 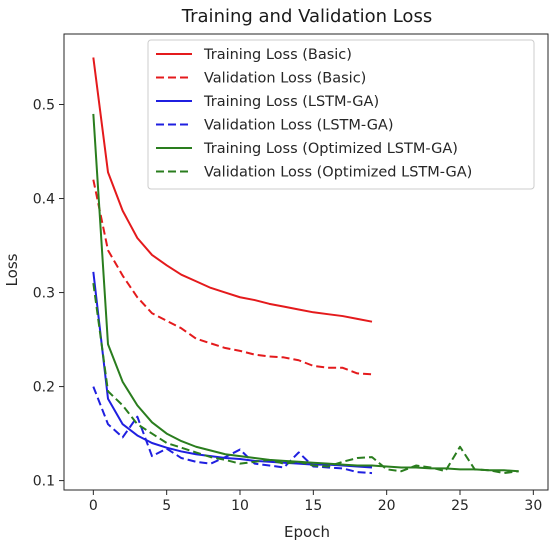 I want to click on x-tick-label: 5, so click(x=166, y=506).